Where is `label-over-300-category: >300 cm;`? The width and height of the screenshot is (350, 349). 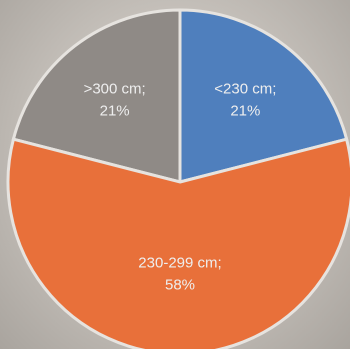 label-over-300-category: >300 cm; is located at coordinates (115, 89).